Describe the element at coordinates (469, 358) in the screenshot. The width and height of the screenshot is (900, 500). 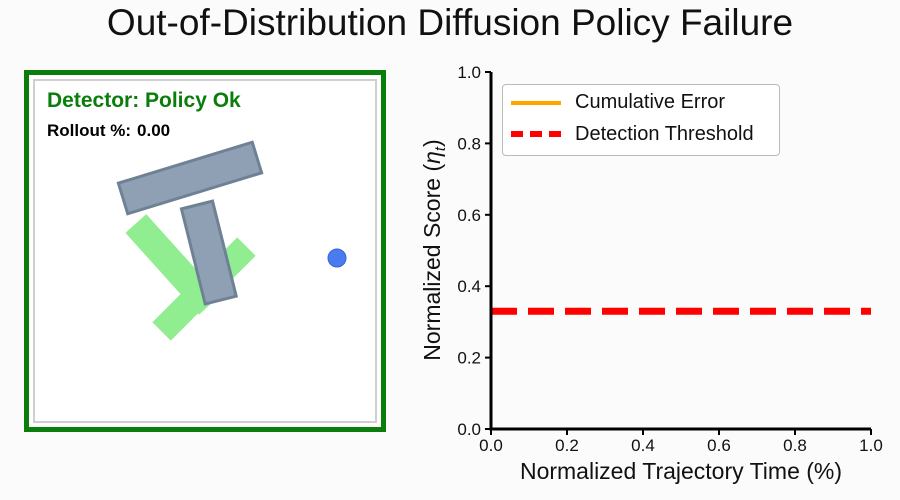
I see `y-tick-label: 0.2` at that location.